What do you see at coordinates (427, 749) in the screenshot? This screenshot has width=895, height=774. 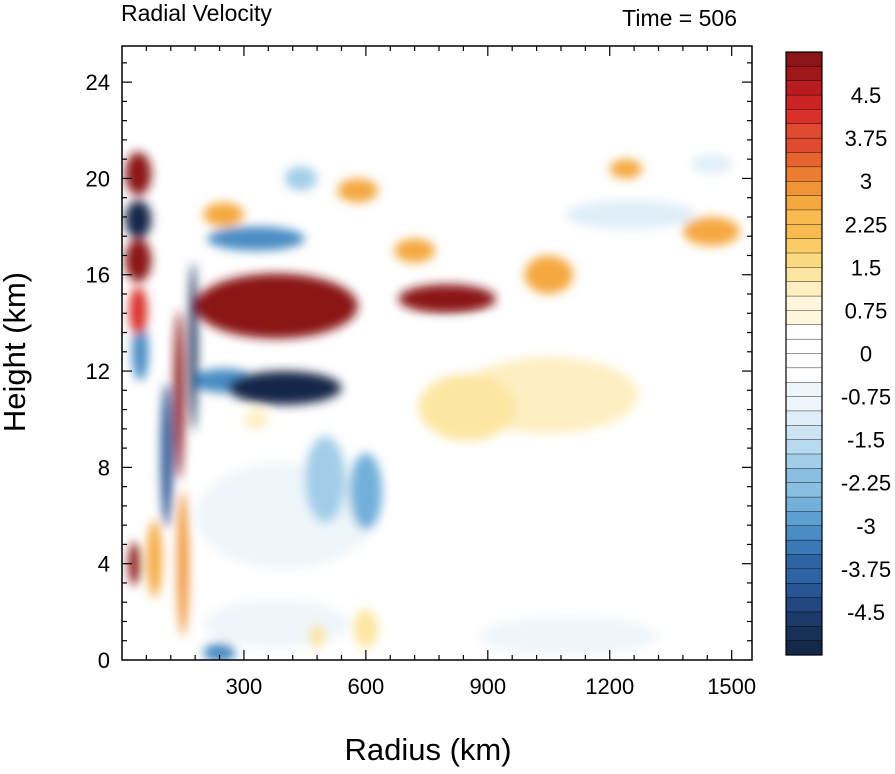 I see `x-axis-label: Radius (km)` at bounding box center [427, 749].